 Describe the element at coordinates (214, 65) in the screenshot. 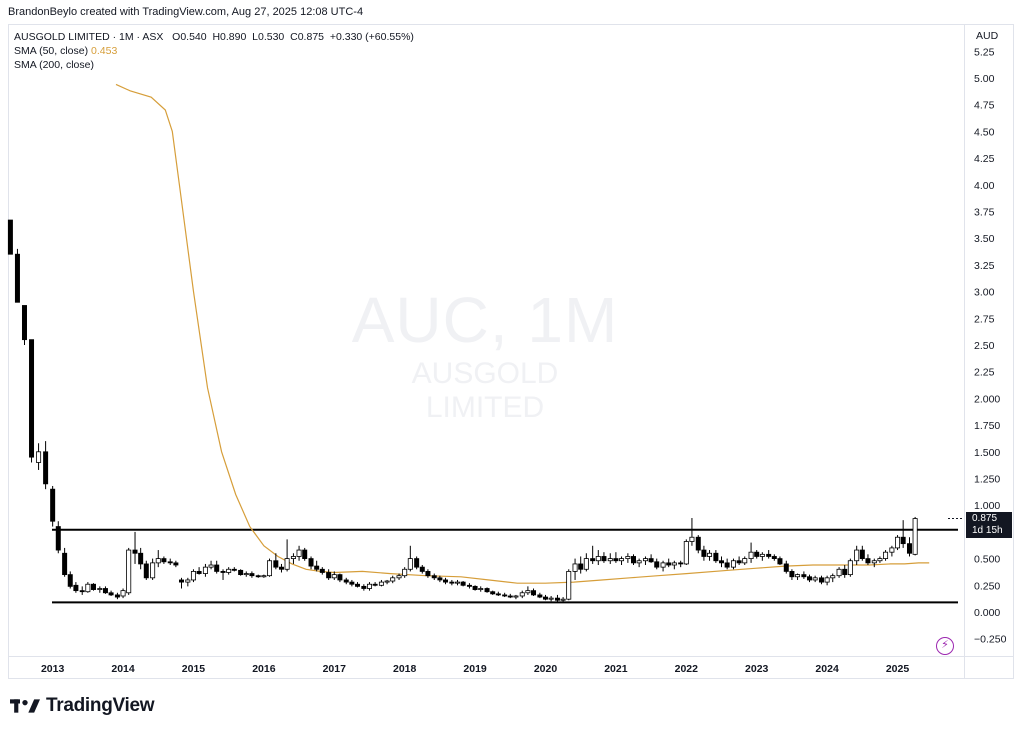

I see `sma200-legend-row: SMA (200, close)` at that location.